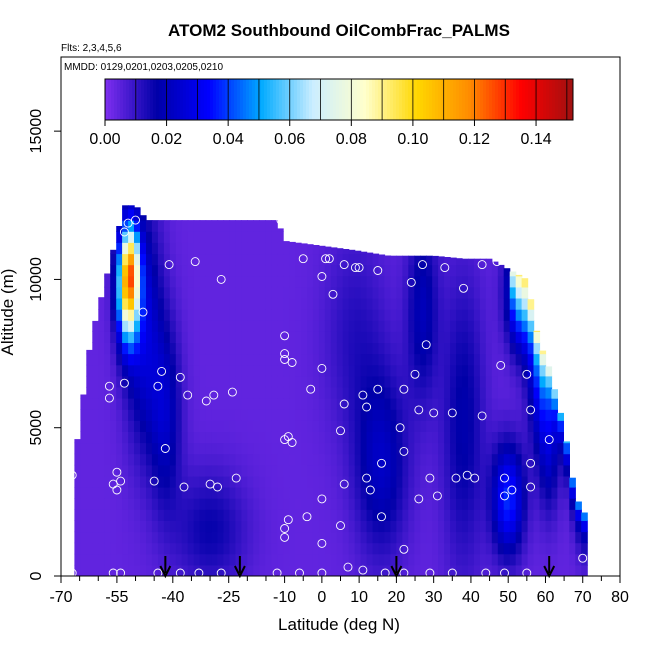  Describe the element at coordinates (91, 48) in the screenshot. I see `flights-note: Flts: 2,3,4,5,6` at that location.